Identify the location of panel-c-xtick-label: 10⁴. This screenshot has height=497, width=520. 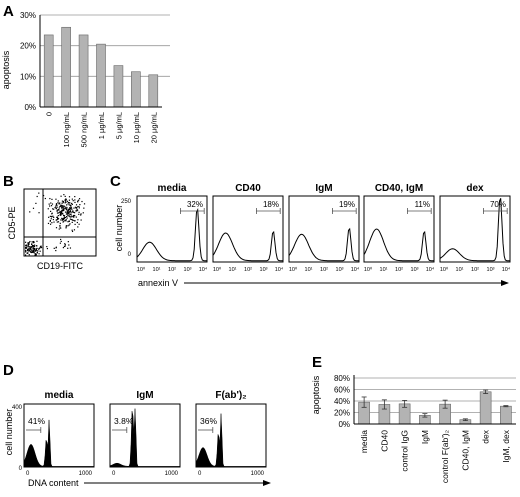
(506, 269).